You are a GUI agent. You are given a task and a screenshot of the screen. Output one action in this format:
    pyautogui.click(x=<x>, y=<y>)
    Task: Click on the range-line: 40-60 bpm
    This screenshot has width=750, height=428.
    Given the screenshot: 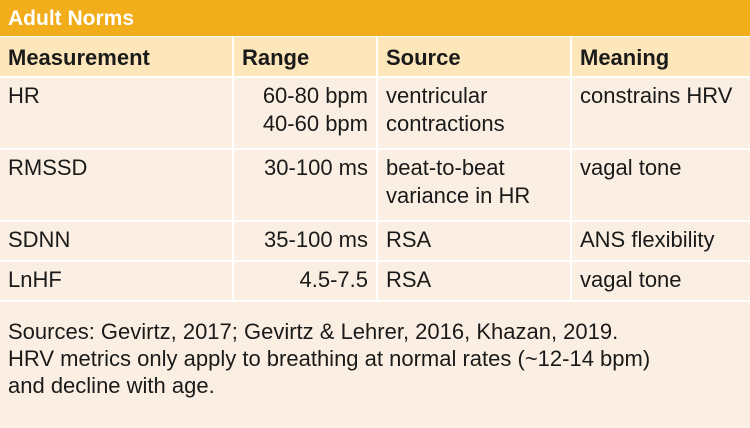 What is the action you would take?
    pyautogui.click(x=315, y=123)
    